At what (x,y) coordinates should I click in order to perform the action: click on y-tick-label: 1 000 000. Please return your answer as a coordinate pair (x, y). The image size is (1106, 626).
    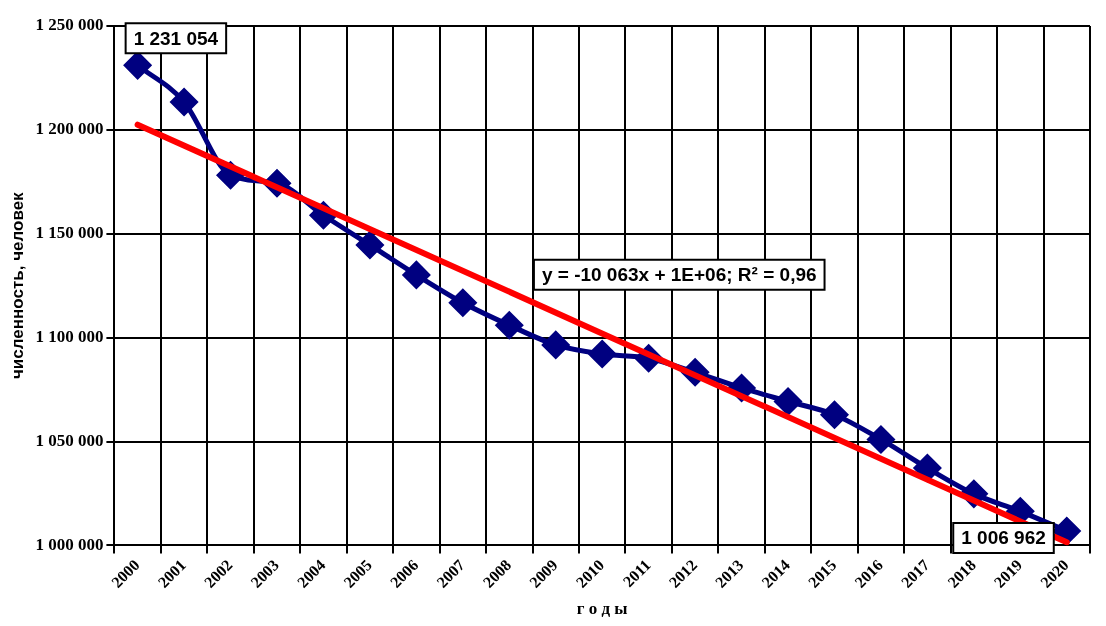
    Looking at the image, I should click on (69, 544).